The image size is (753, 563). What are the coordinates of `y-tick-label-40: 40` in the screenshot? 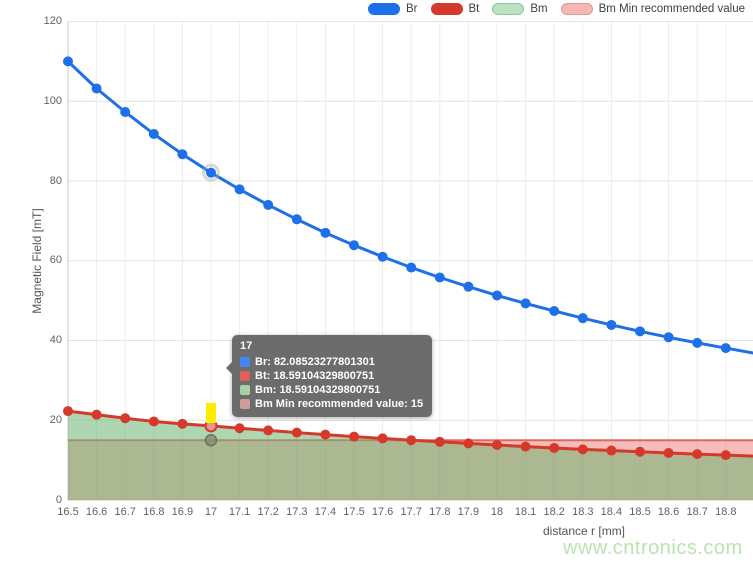 It's located at (55, 340).